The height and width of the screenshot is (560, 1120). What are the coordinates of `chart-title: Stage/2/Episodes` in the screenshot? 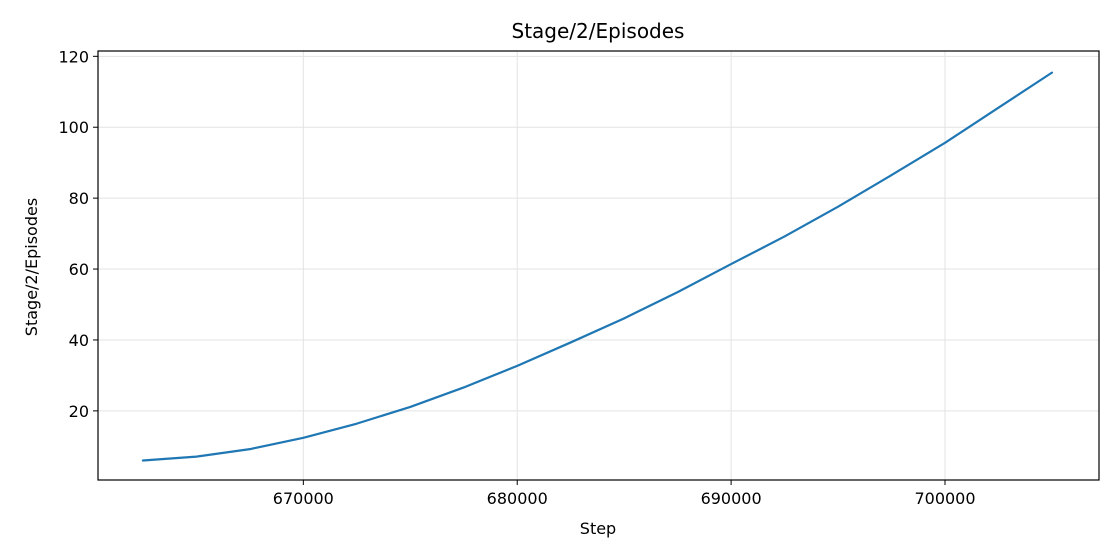 It's located at (598, 31).